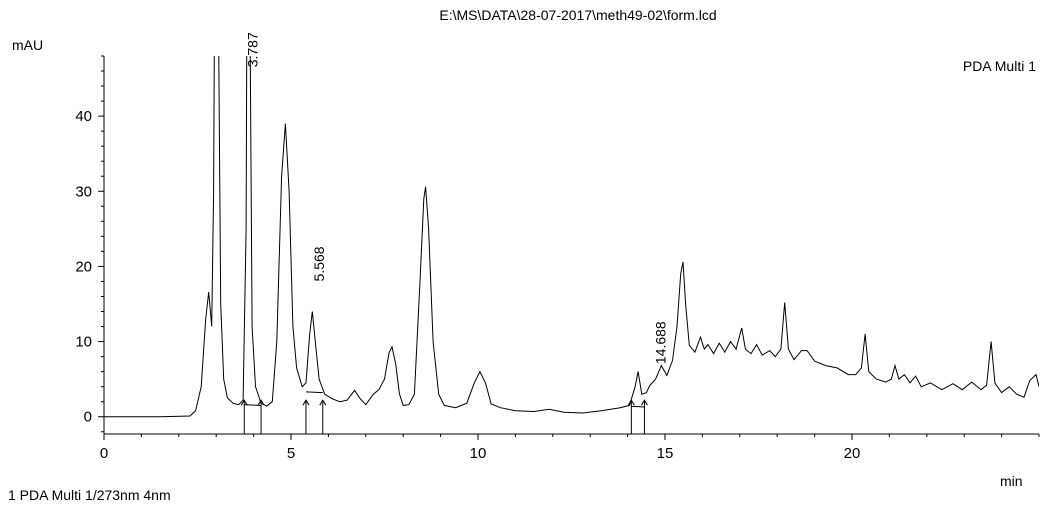 This screenshot has width=1040, height=510. What do you see at coordinates (852, 453) in the screenshot?
I see `x-tick-label: 20` at bounding box center [852, 453].